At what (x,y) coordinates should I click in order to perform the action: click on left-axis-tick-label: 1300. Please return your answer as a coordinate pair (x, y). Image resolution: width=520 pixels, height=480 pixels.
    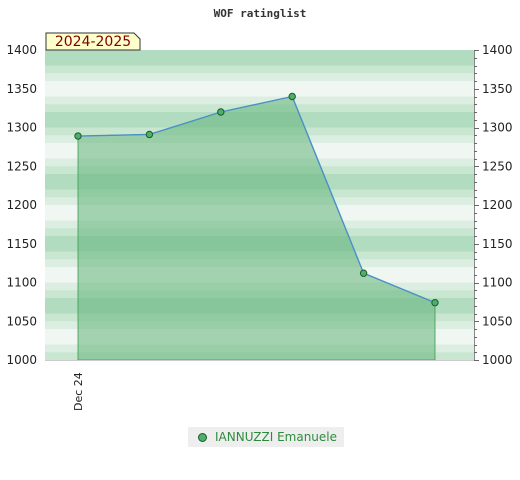
    Looking at the image, I should click on (21, 128).